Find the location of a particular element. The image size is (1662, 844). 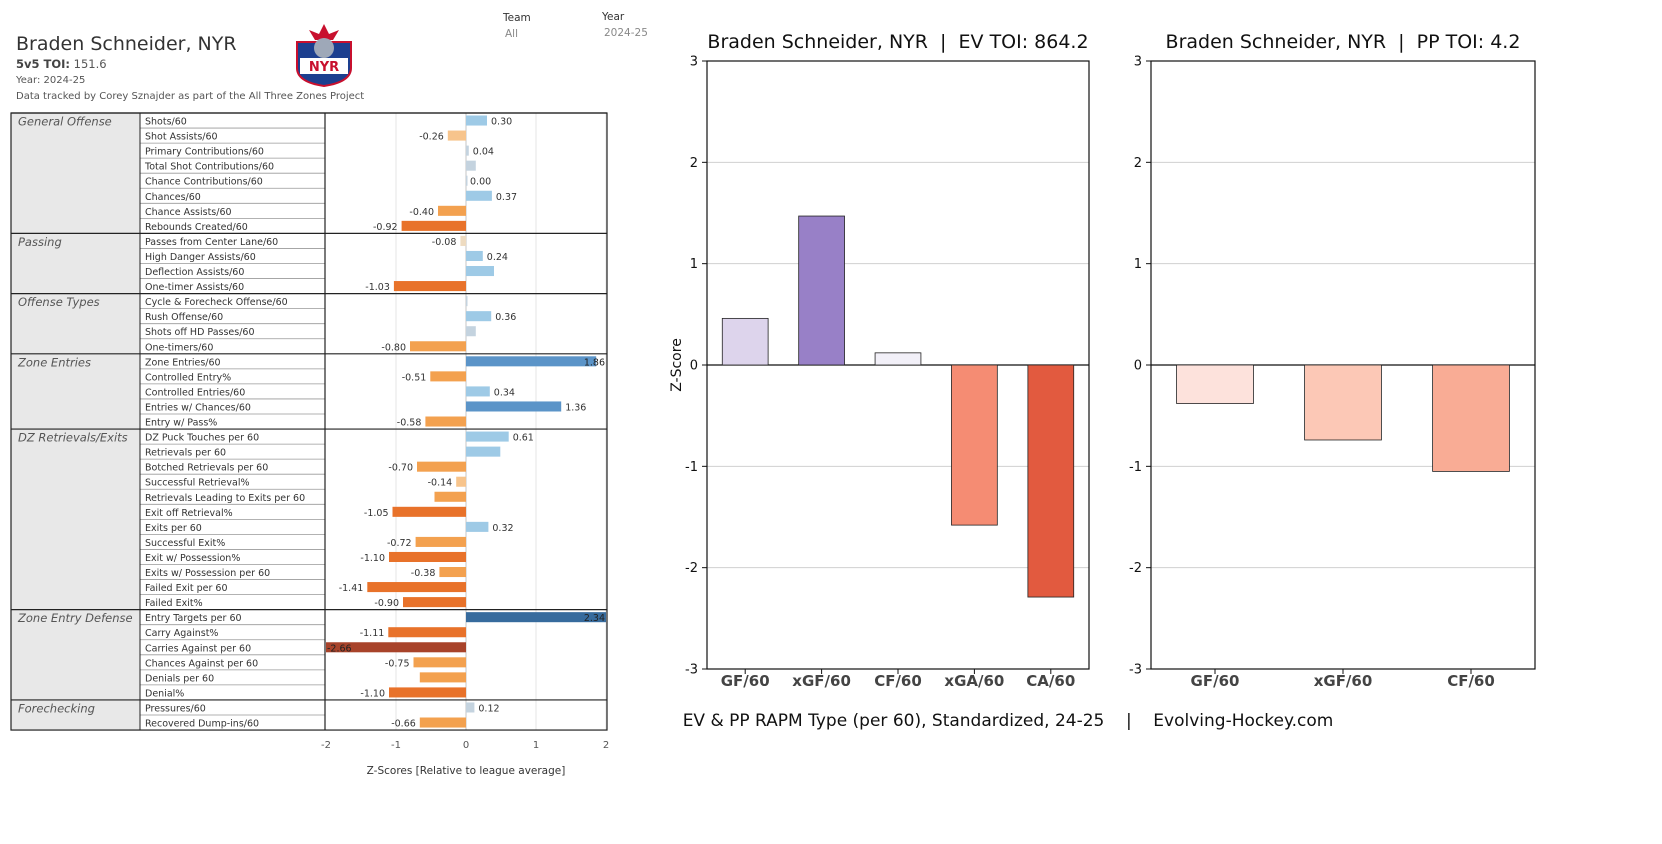

data-label: 2.34 is located at coordinates (594, 618).